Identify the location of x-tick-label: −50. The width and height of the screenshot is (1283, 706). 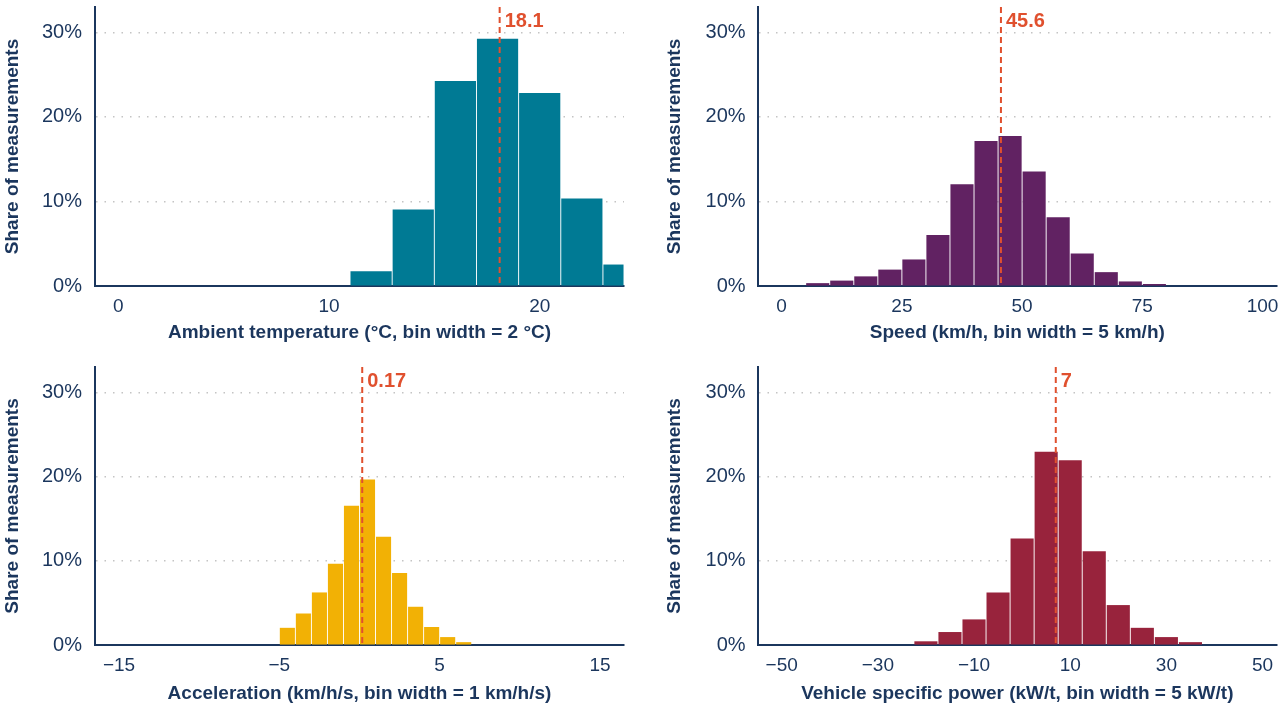
(781, 664).